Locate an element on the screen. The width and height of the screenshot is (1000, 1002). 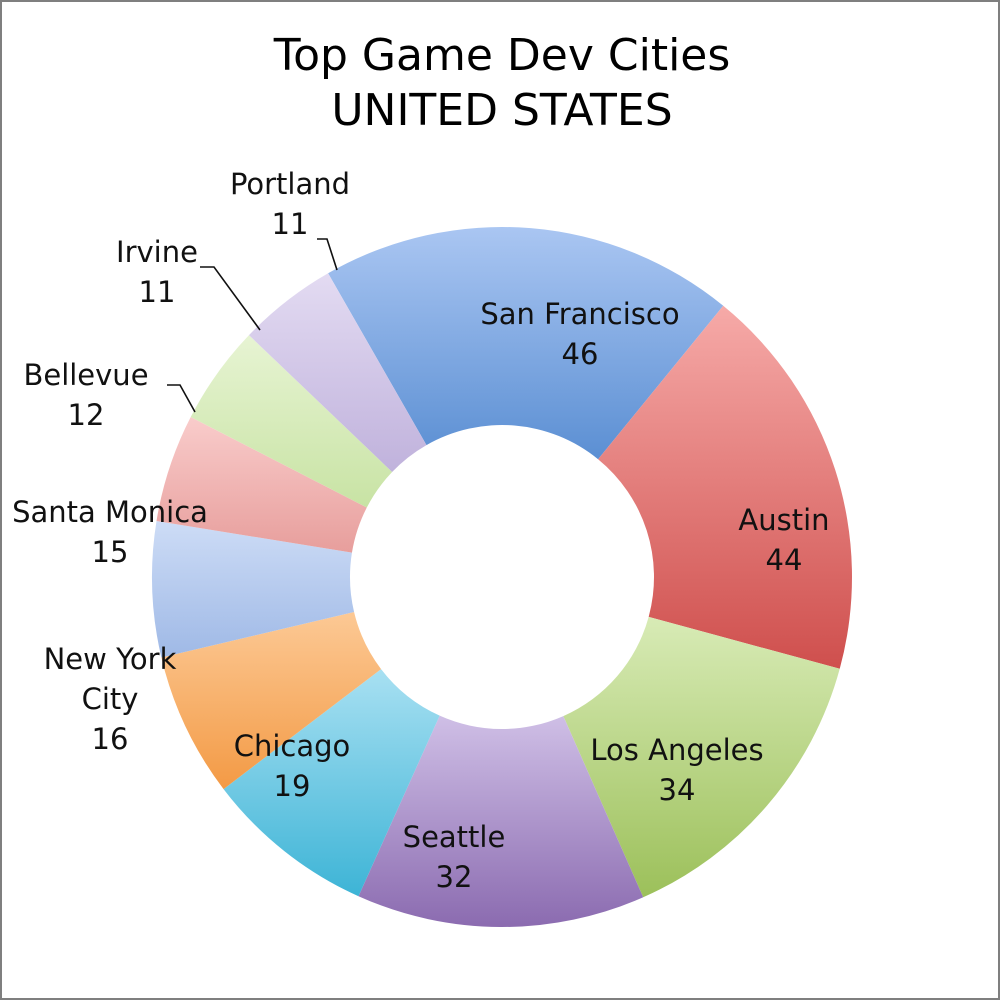
value-portland: 11 is located at coordinates (290, 224).